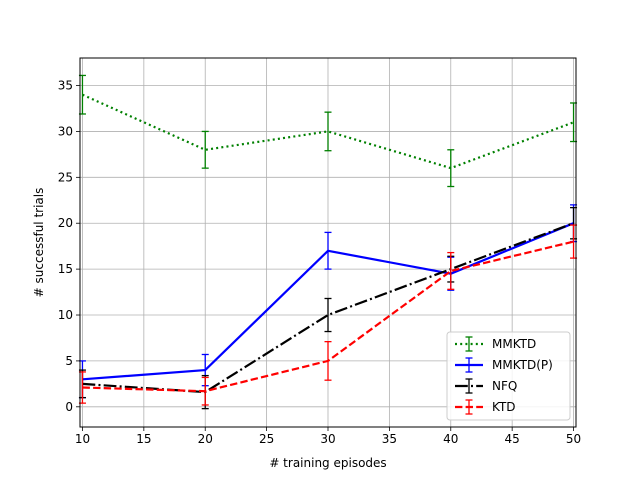 The image size is (640, 480). What do you see at coordinates (65, 223) in the screenshot?
I see `y-tick-label: 20` at bounding box center [65, 223].